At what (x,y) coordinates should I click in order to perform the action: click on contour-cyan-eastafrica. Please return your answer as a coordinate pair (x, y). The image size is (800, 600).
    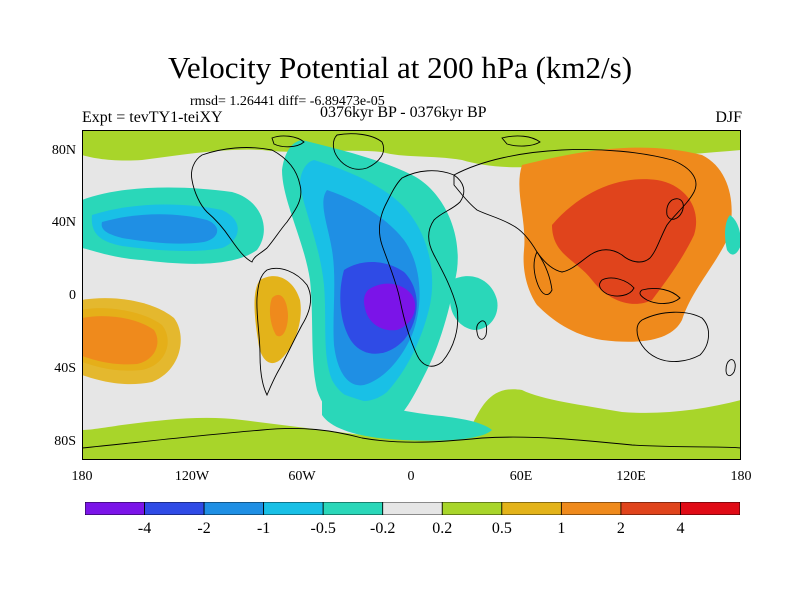
    Looking at the image, I should click on (474, 303).